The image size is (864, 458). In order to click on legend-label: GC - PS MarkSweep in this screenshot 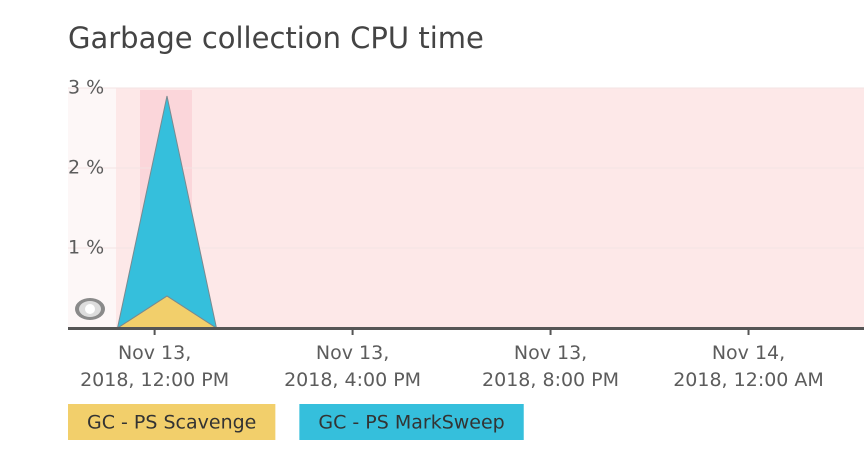, I will do `click(411, 423)`.